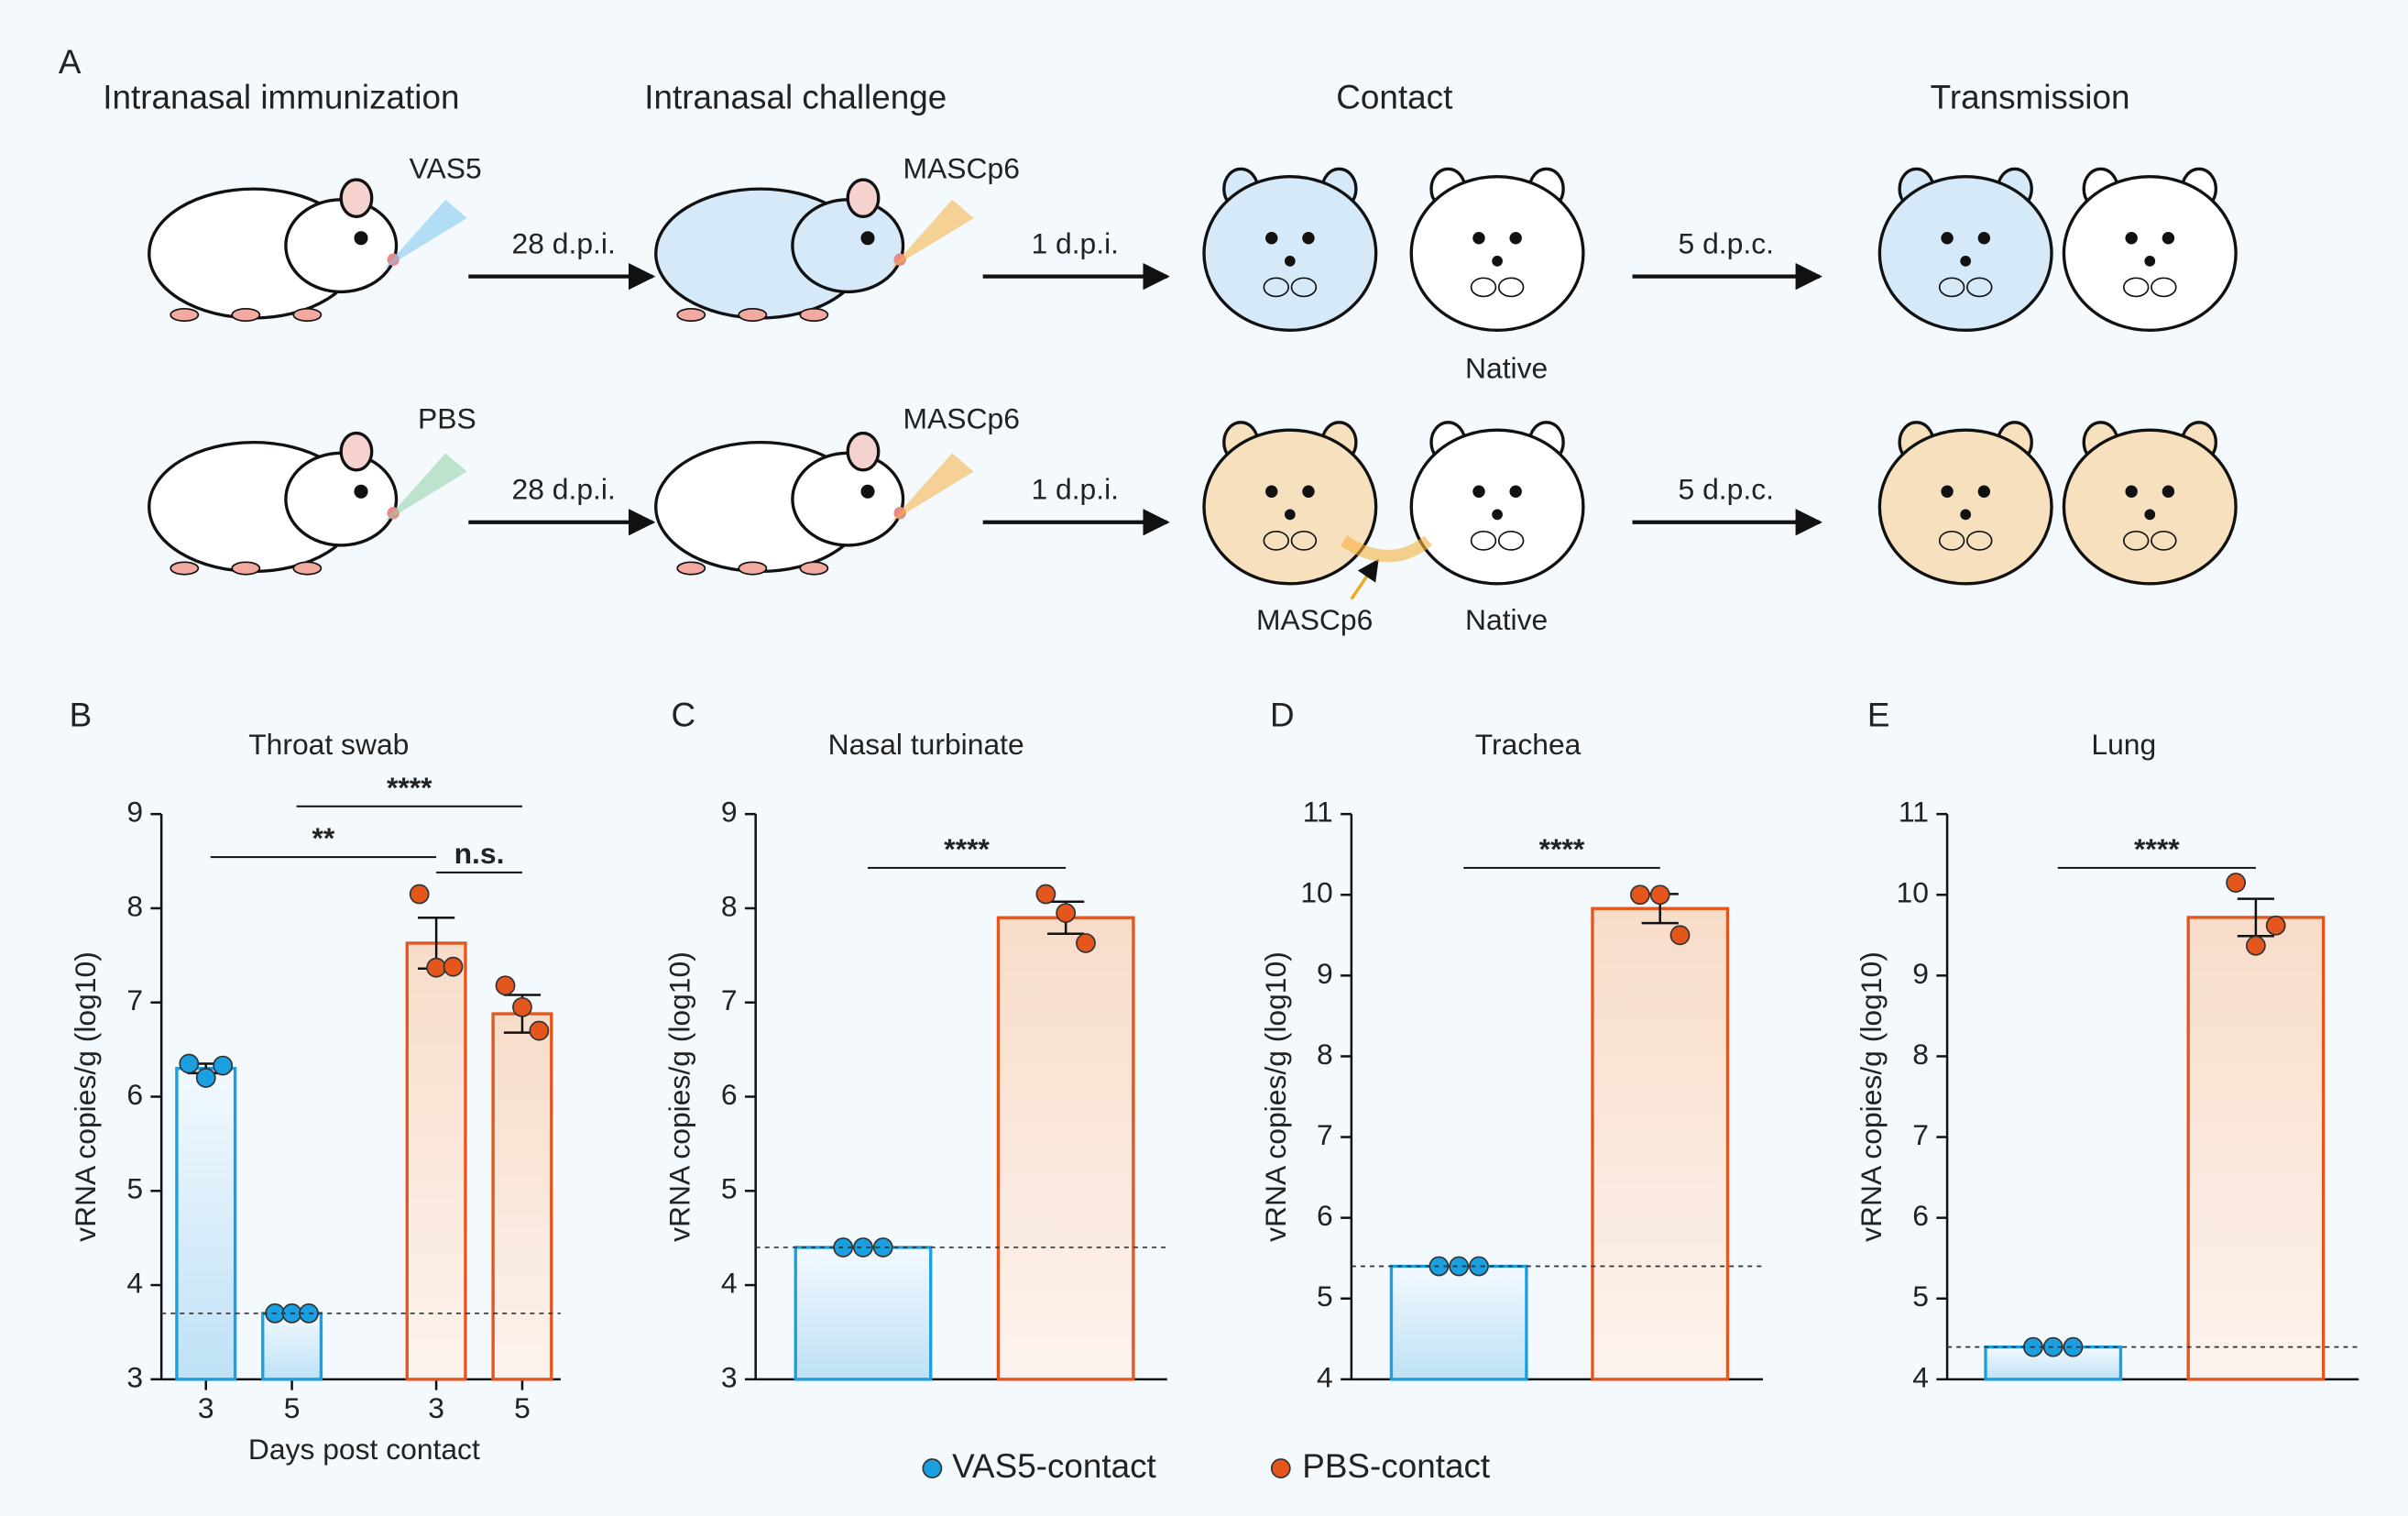 This screenshot has height=1516, width=2408. I want to click on chart-title: Trachea, so click(1529, 744).